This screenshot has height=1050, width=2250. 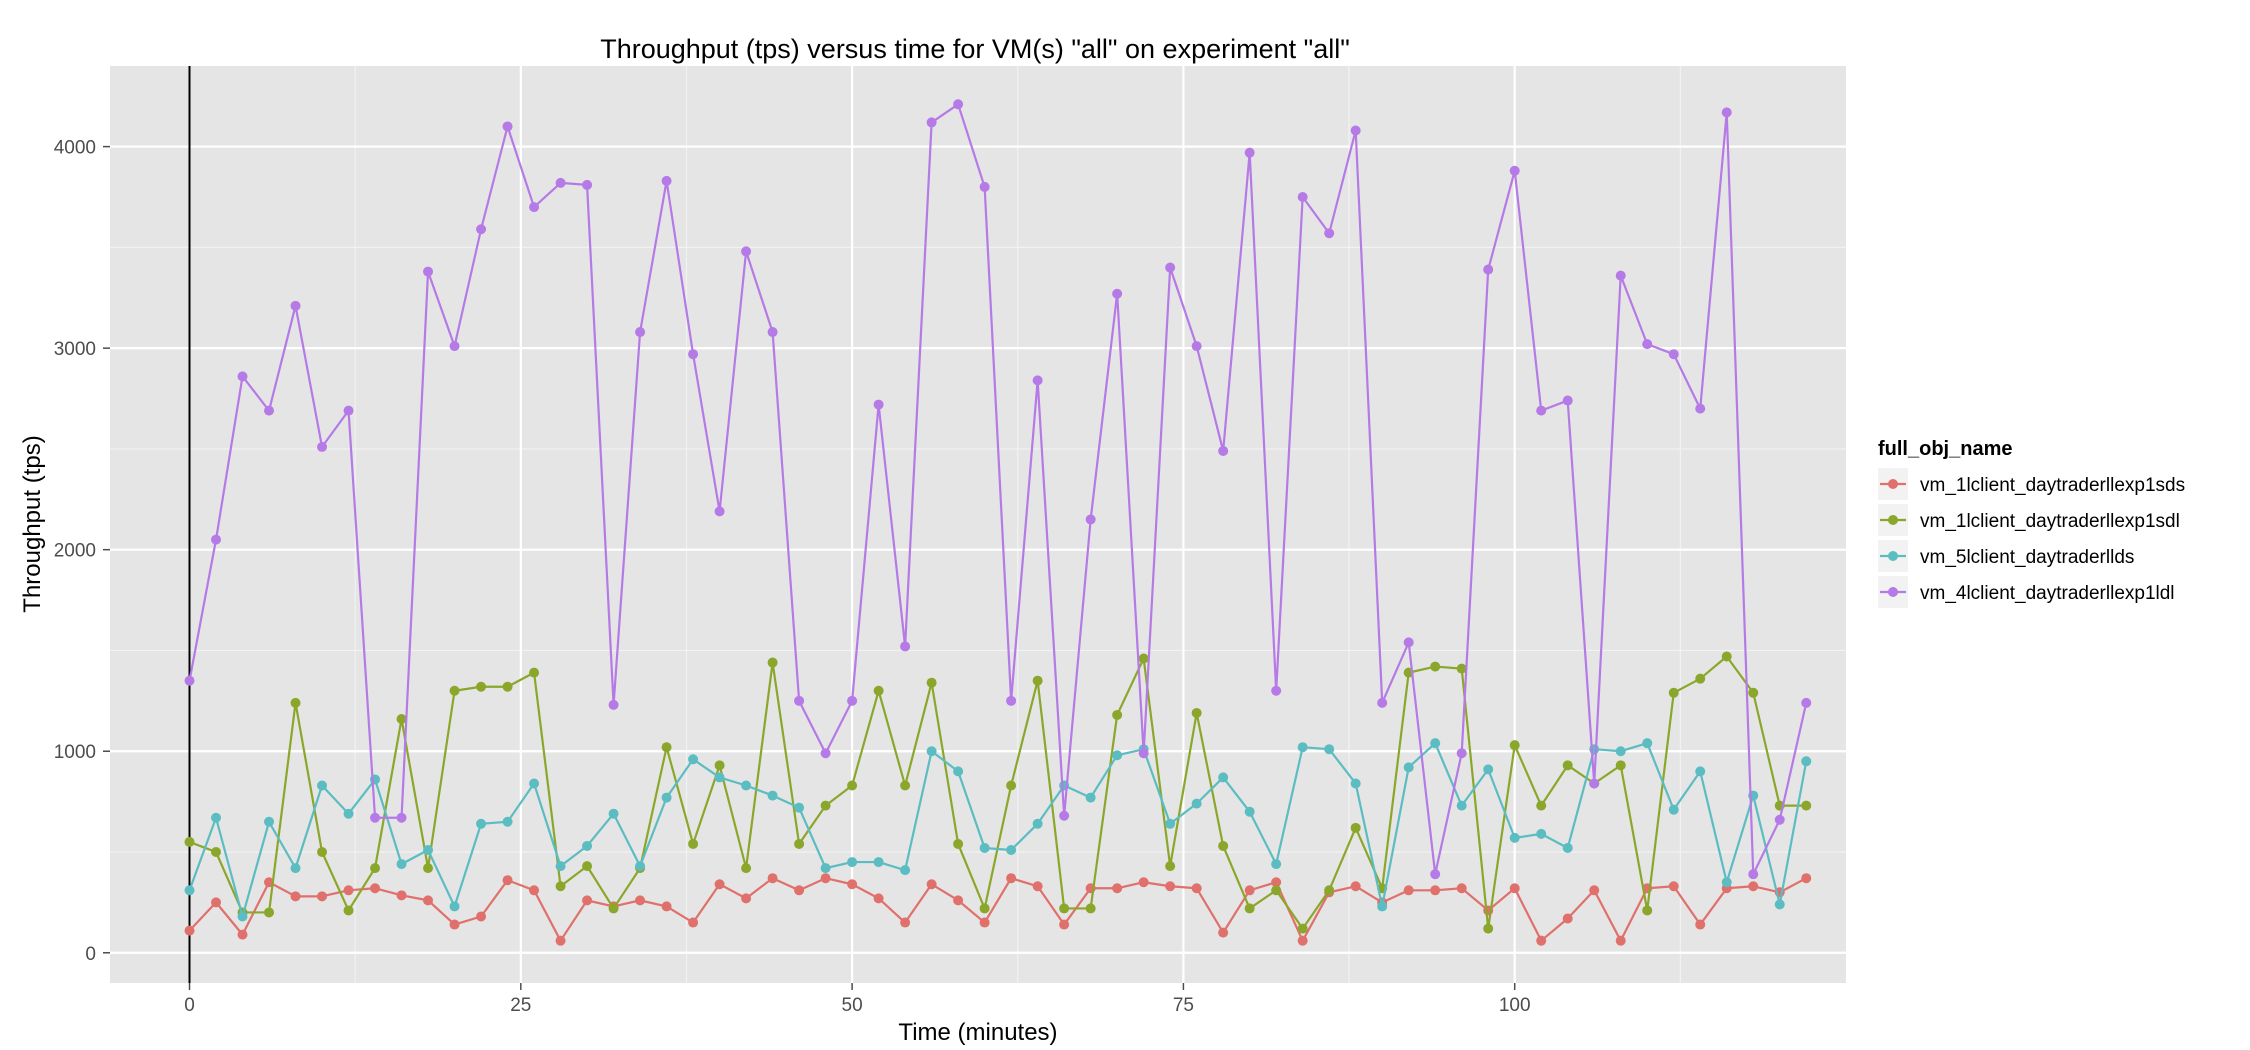 I want to click on y-tick-label: 4000, so click(x=75, y=148).